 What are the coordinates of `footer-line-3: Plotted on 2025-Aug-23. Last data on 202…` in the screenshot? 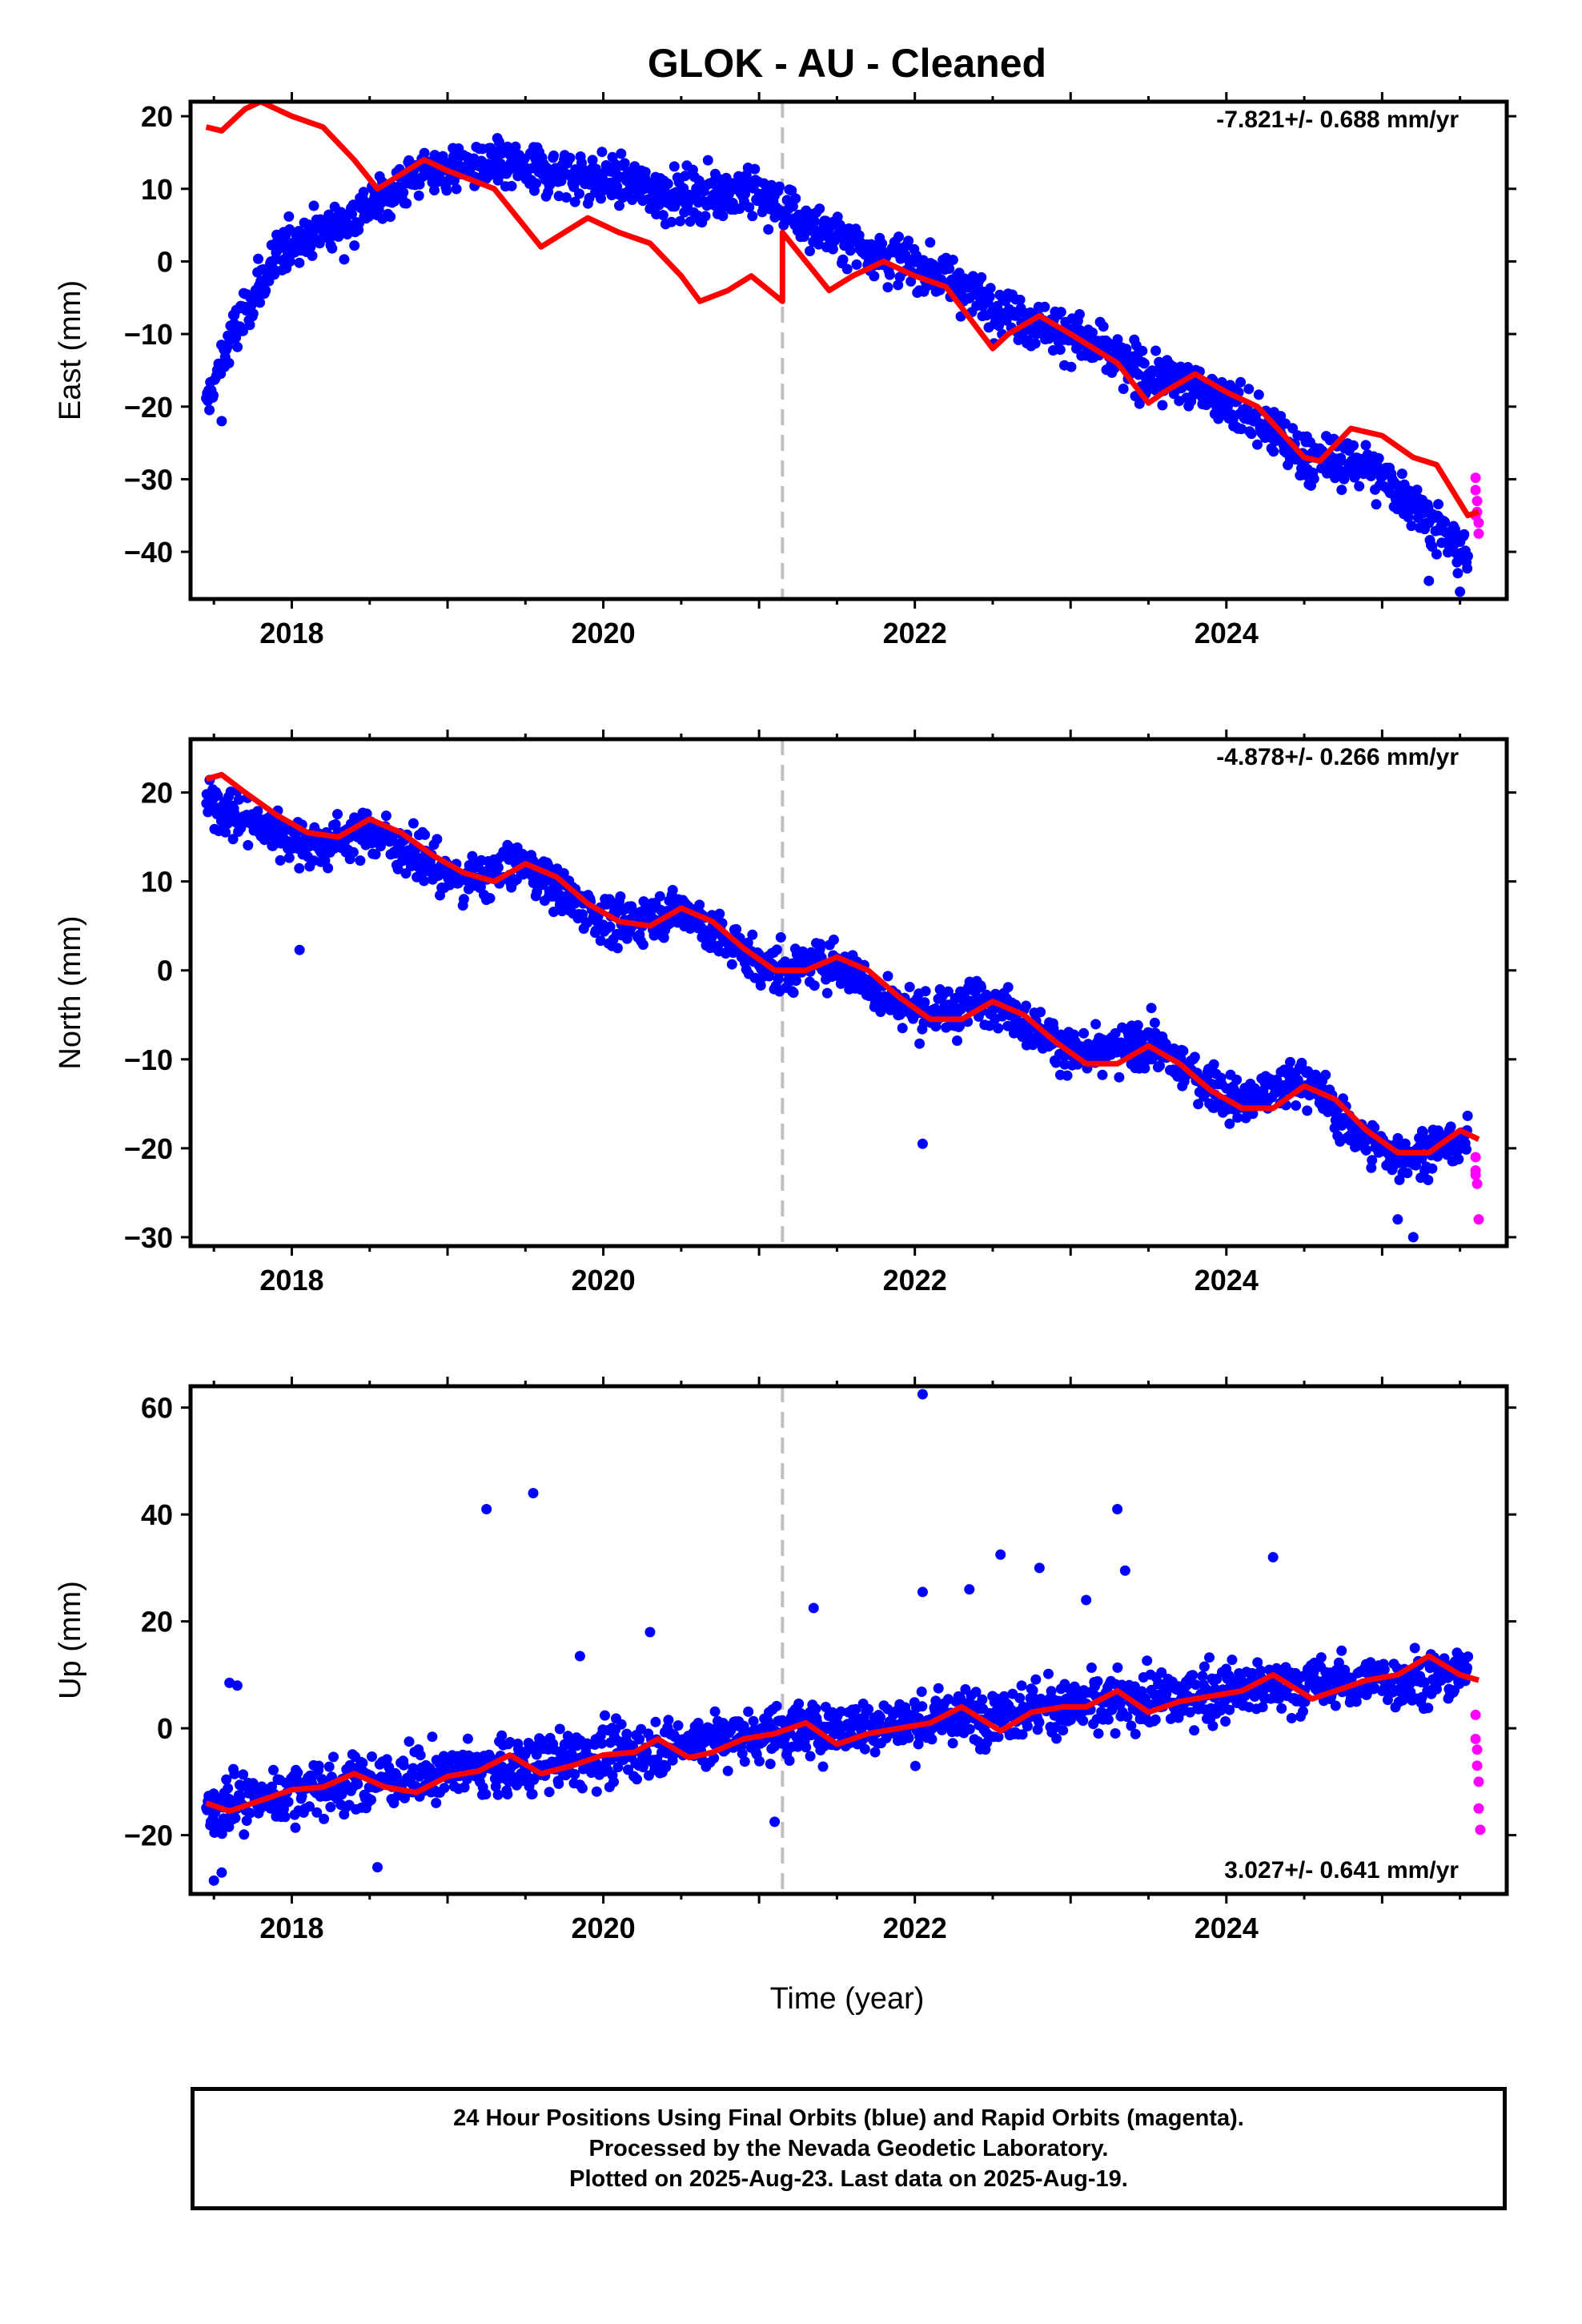 It's located at (848, 2179).